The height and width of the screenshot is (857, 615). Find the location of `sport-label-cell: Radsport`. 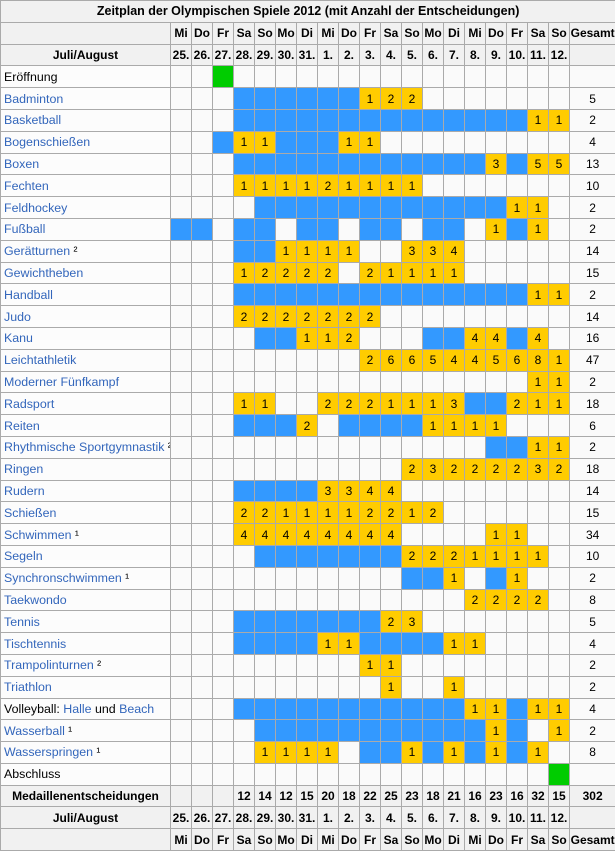

sport-label-cell: Radsport is located at coordinates (85, 404).